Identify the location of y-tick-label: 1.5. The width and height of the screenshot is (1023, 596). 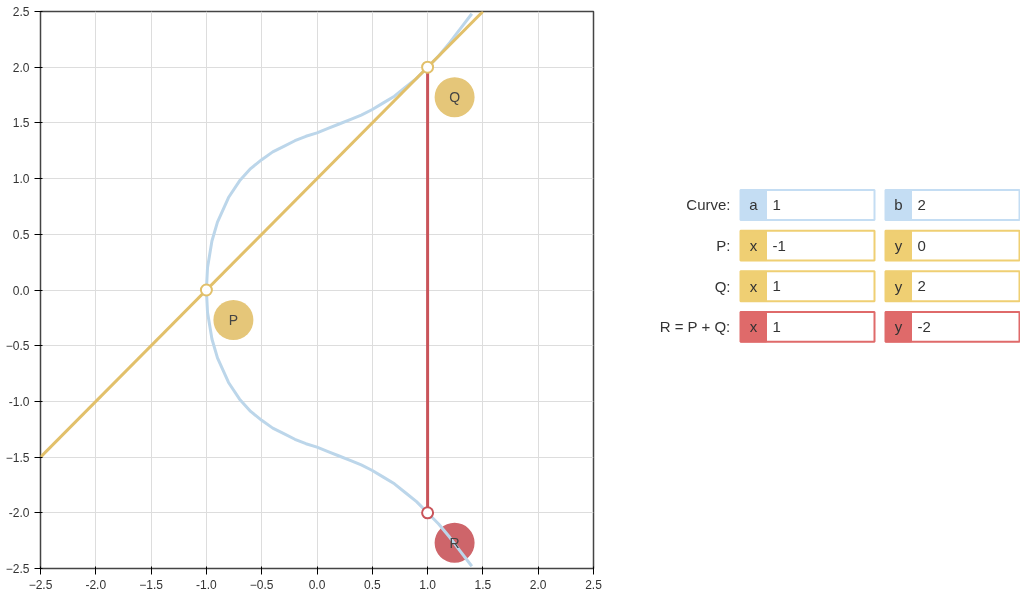
(21, 123).